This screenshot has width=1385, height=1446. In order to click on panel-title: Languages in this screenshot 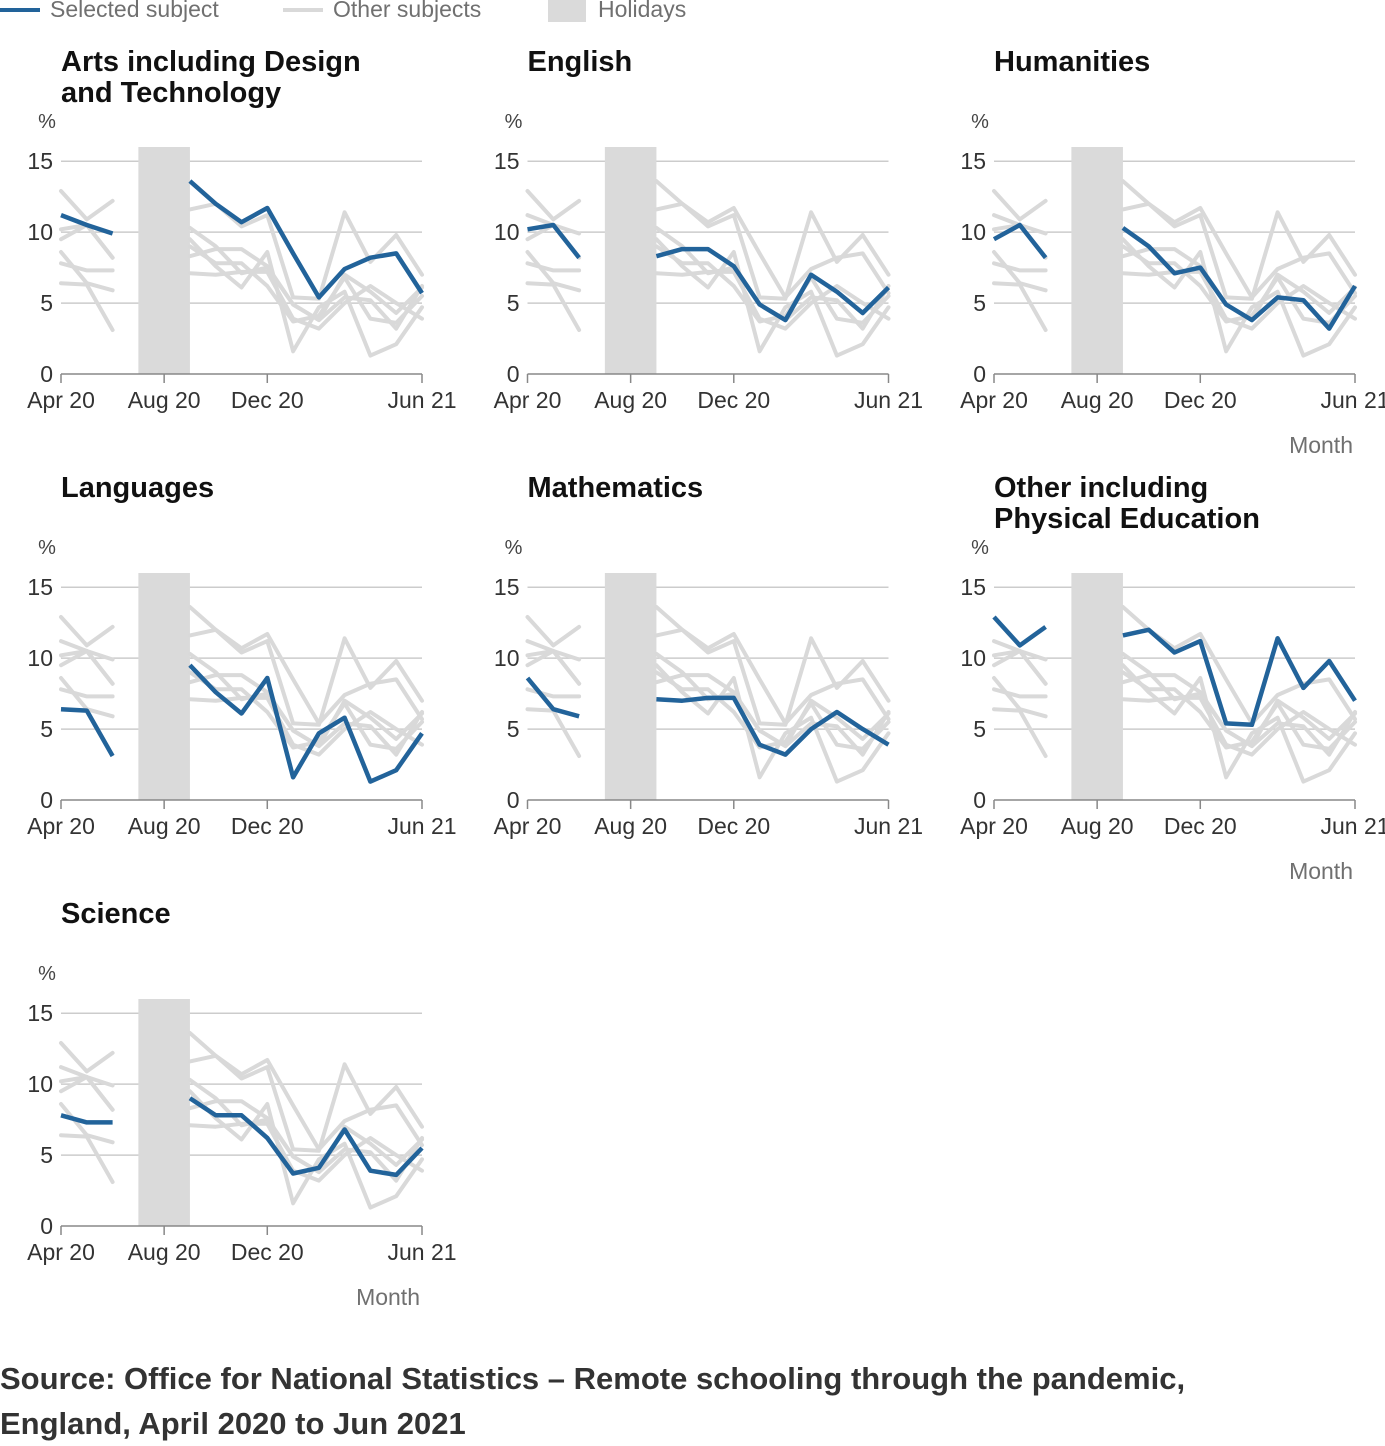, I will do `click(137, 488)`.